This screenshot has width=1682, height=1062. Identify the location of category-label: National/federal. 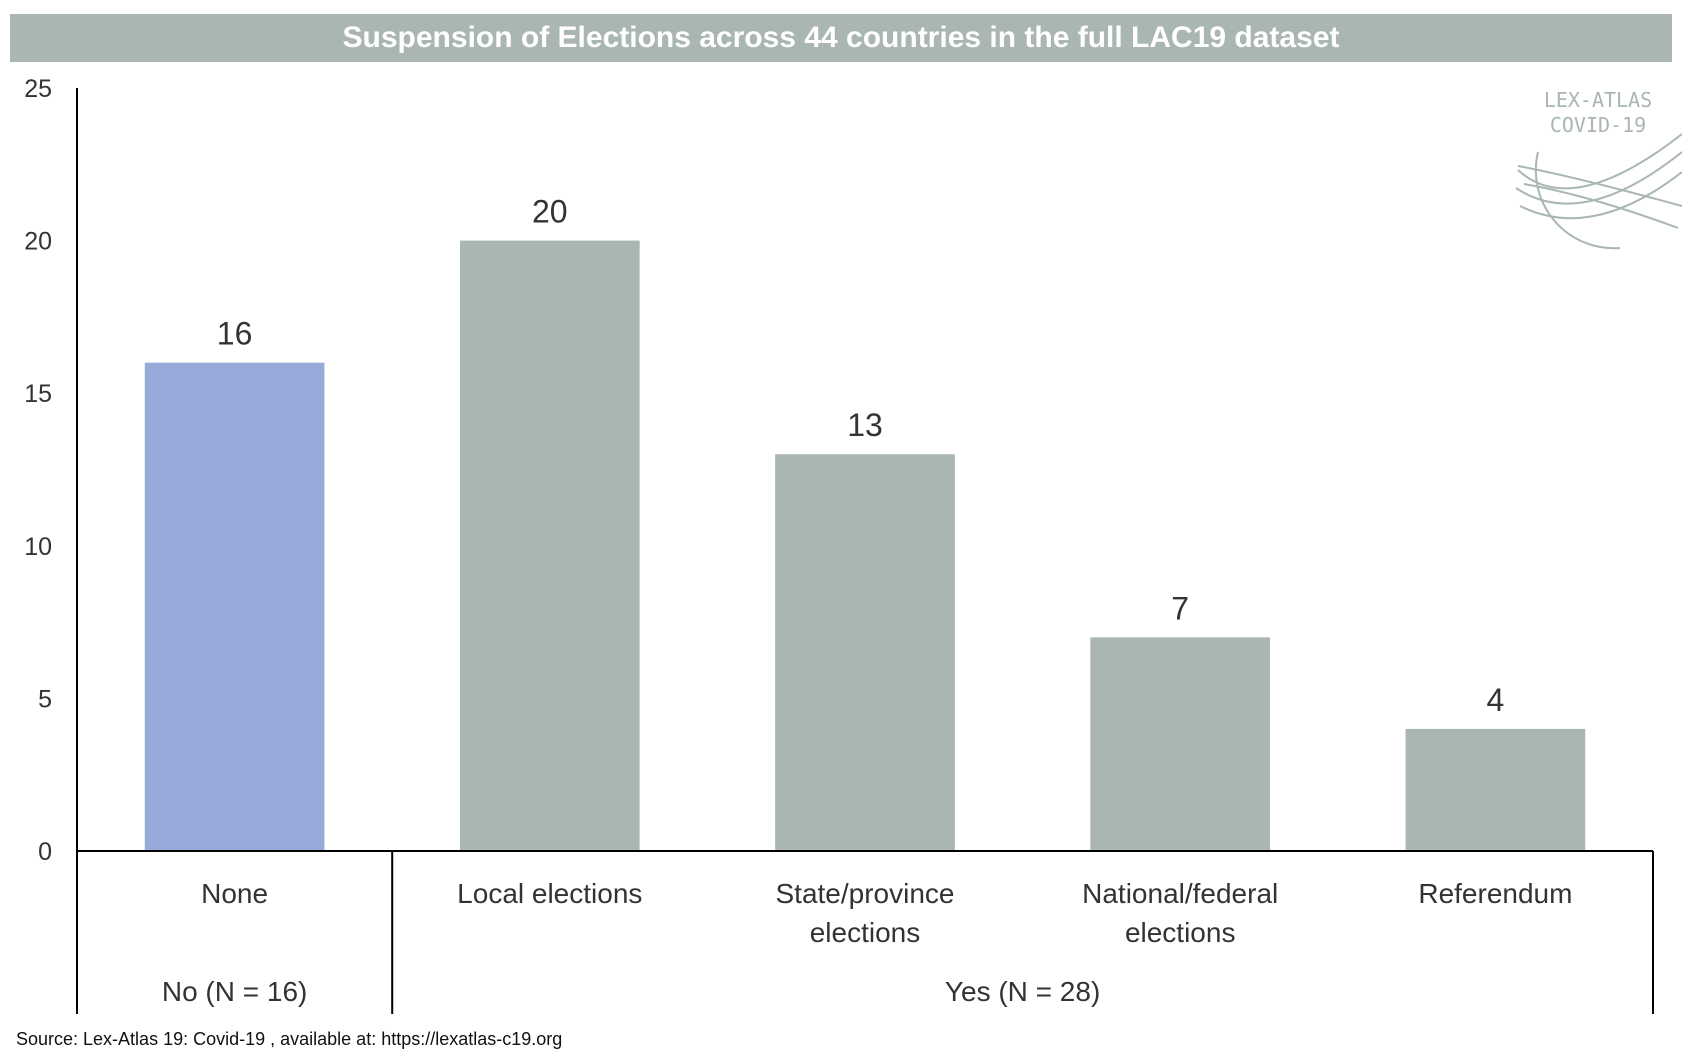
(1180, 893).